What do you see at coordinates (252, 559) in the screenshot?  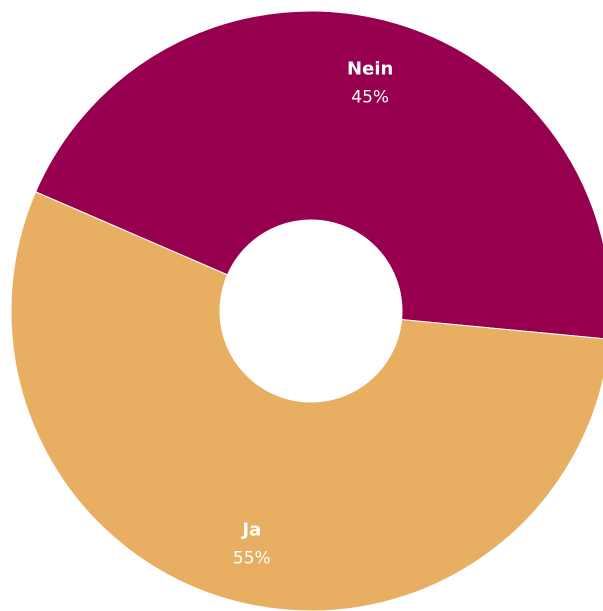 I see `slice-value-ja: 55%` at bounding box center [252, 559].